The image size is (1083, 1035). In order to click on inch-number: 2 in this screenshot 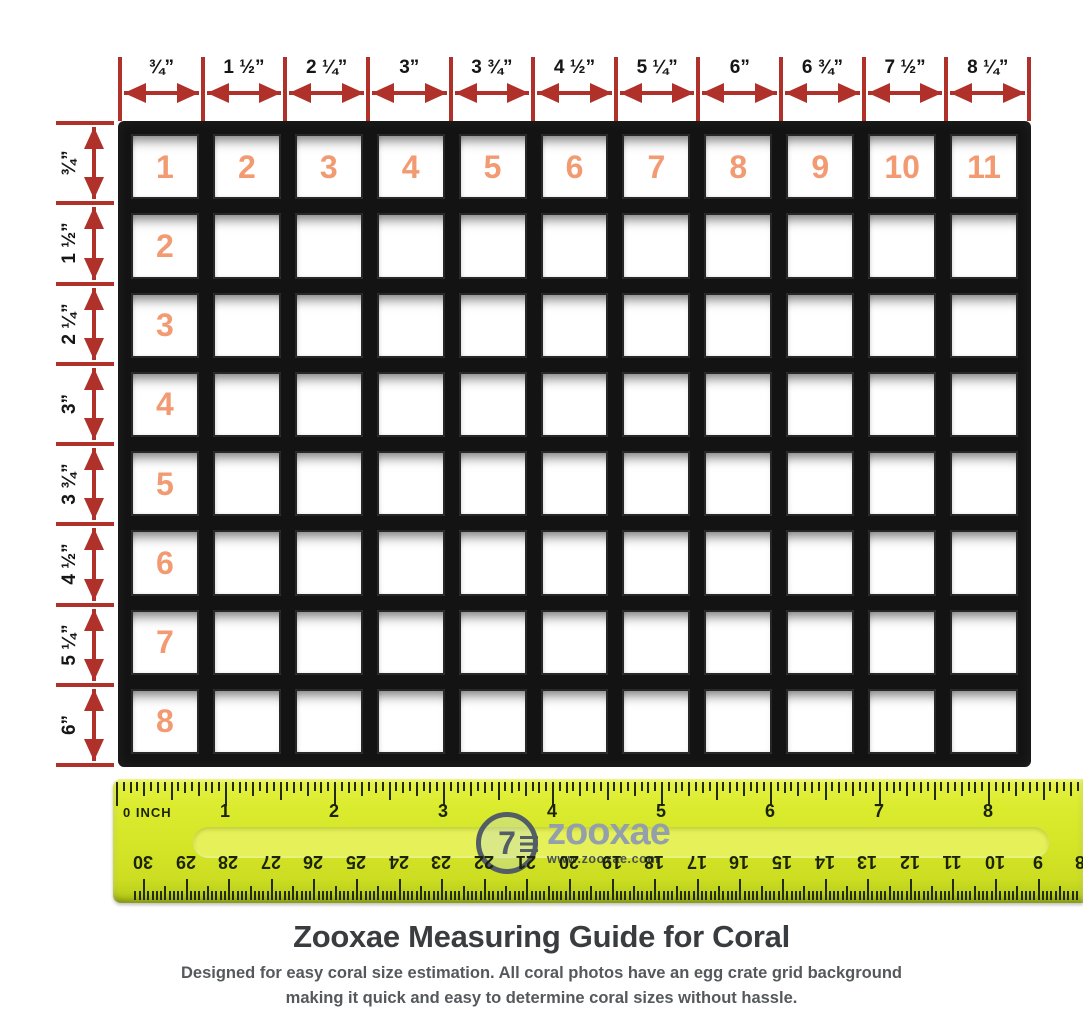, I will do `click(334, 811)`.